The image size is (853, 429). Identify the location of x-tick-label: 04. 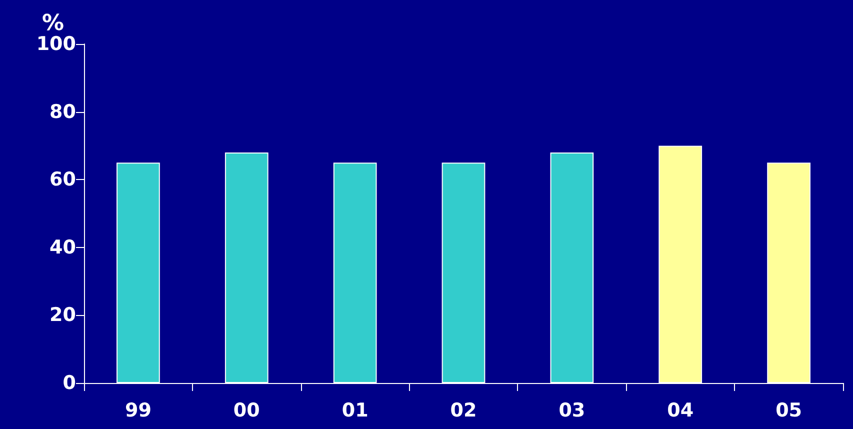
(680, 411).